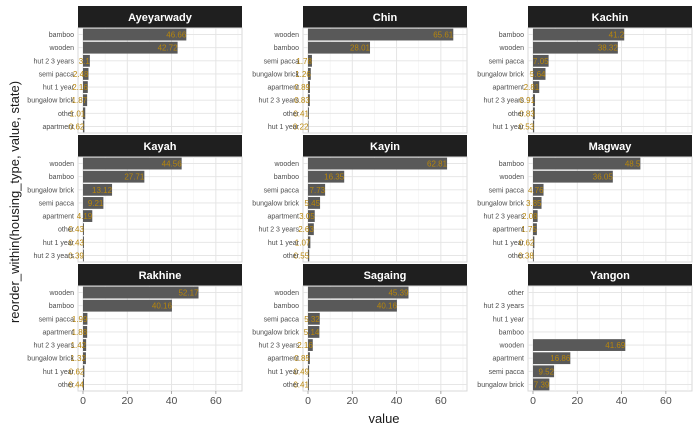 This screenshot has height=432, width=700. What do you see at coordinates (159, 147) in the screenshot?
I see `facet-title: Kayah` at bounding box center [159, 147].